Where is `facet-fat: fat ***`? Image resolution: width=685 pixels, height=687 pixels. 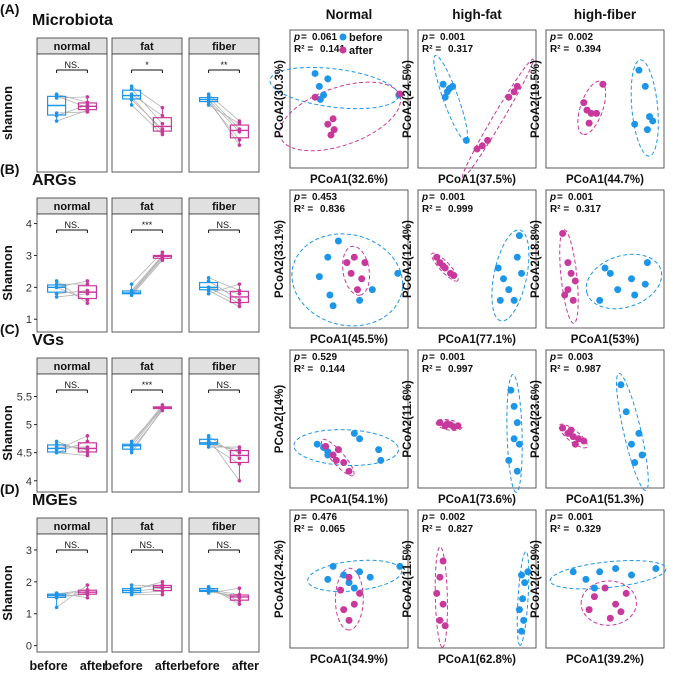
facet-fat: fat *** is located at coordinates (147, 265).